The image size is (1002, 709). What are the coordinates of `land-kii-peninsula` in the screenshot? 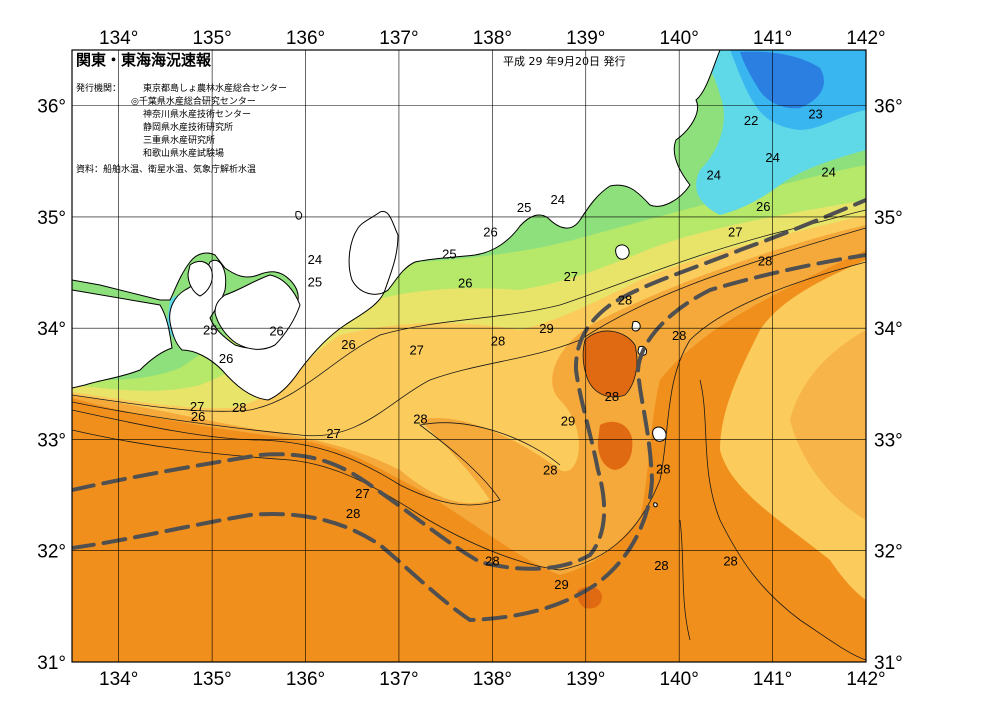 It's located at (257, 312).